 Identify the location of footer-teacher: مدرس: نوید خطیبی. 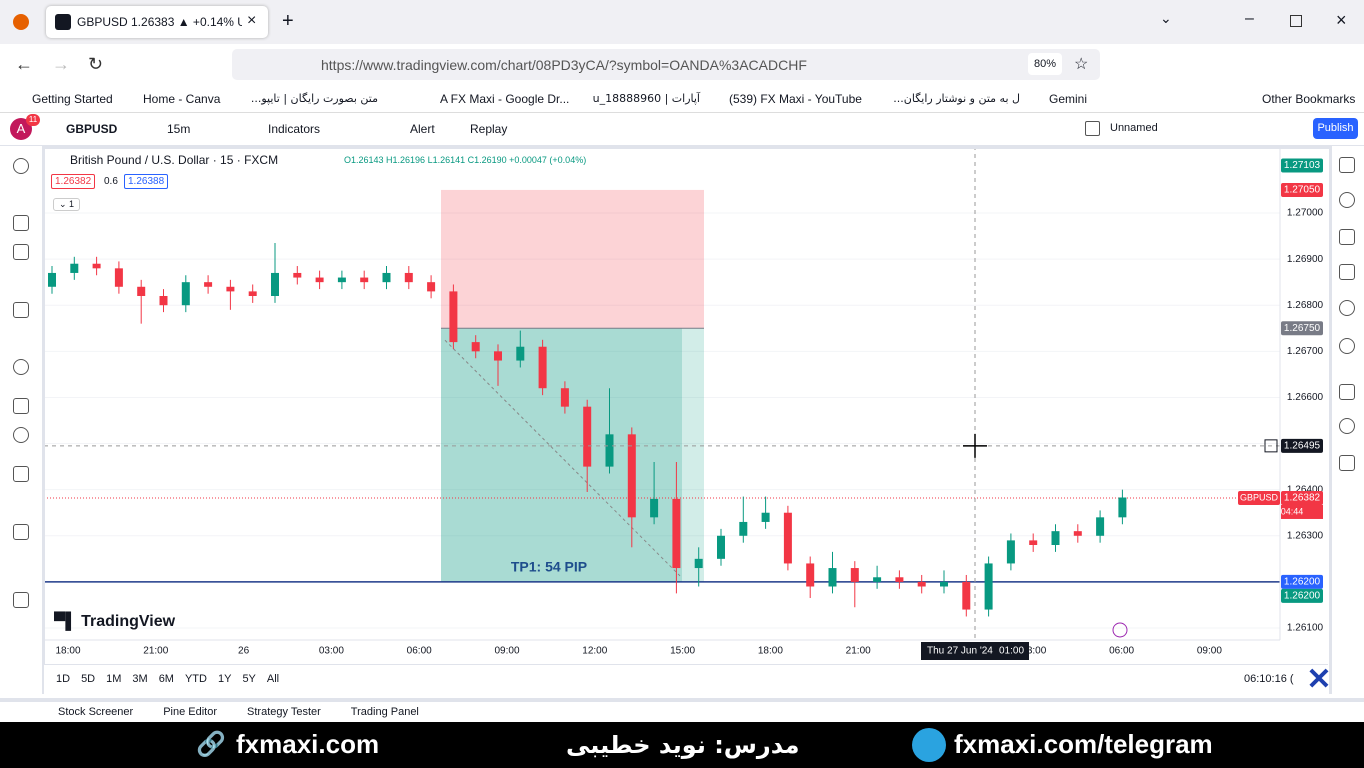
(683, 745).